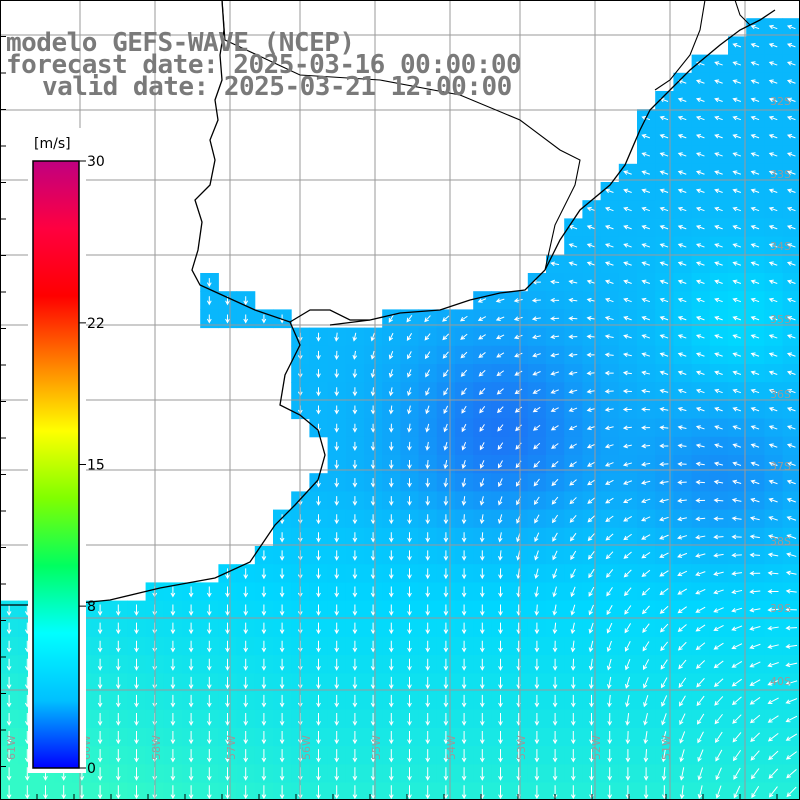 This screenshot has width=800, height=800. Describe the element at coordinates (376, 747) in the screenshot. I see `longitude-label: 55W` at that location.